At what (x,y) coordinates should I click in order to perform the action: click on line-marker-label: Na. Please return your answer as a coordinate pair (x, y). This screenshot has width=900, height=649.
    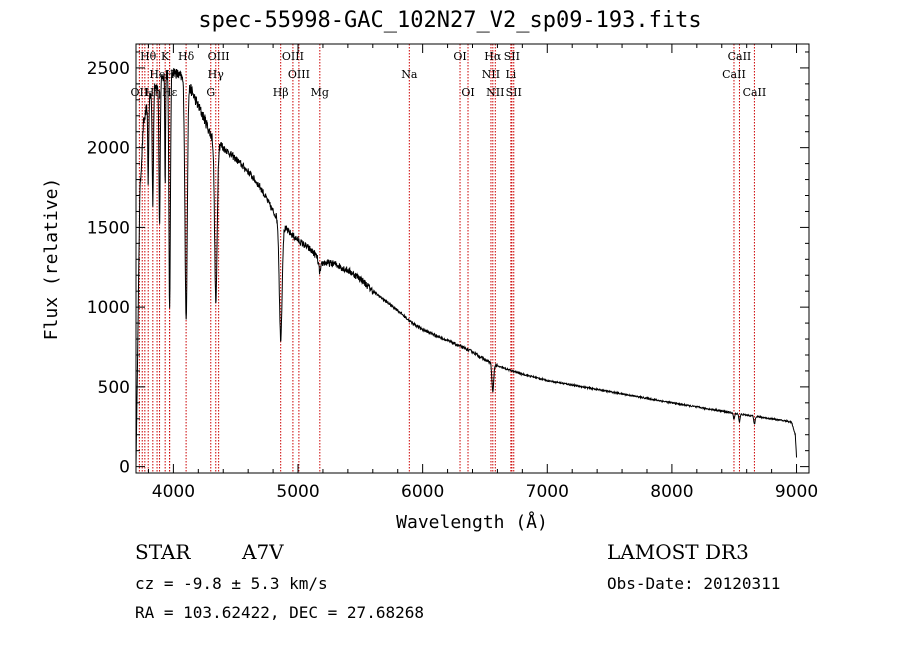
    Looking at the image, I should click on (409, 74).